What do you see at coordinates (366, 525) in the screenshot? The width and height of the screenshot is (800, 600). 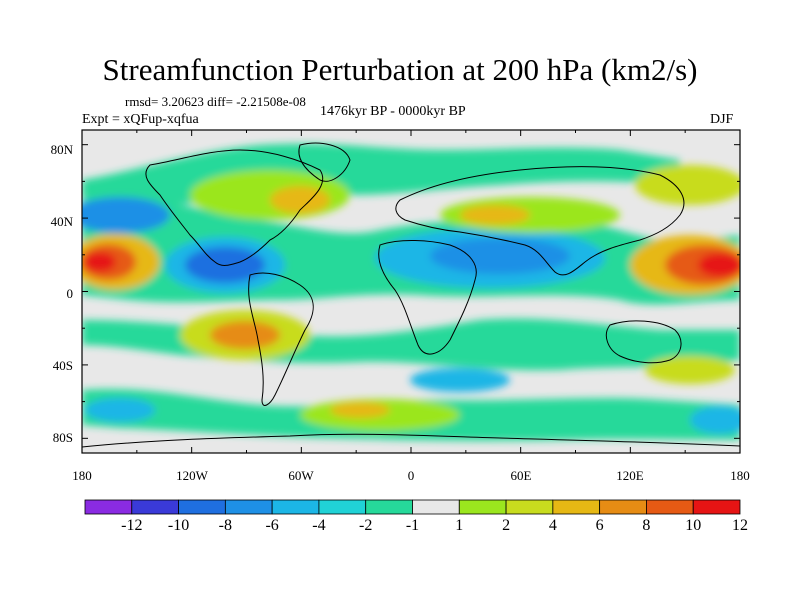 I see `colorbar-label: -2` at bounding box center [366, 525].